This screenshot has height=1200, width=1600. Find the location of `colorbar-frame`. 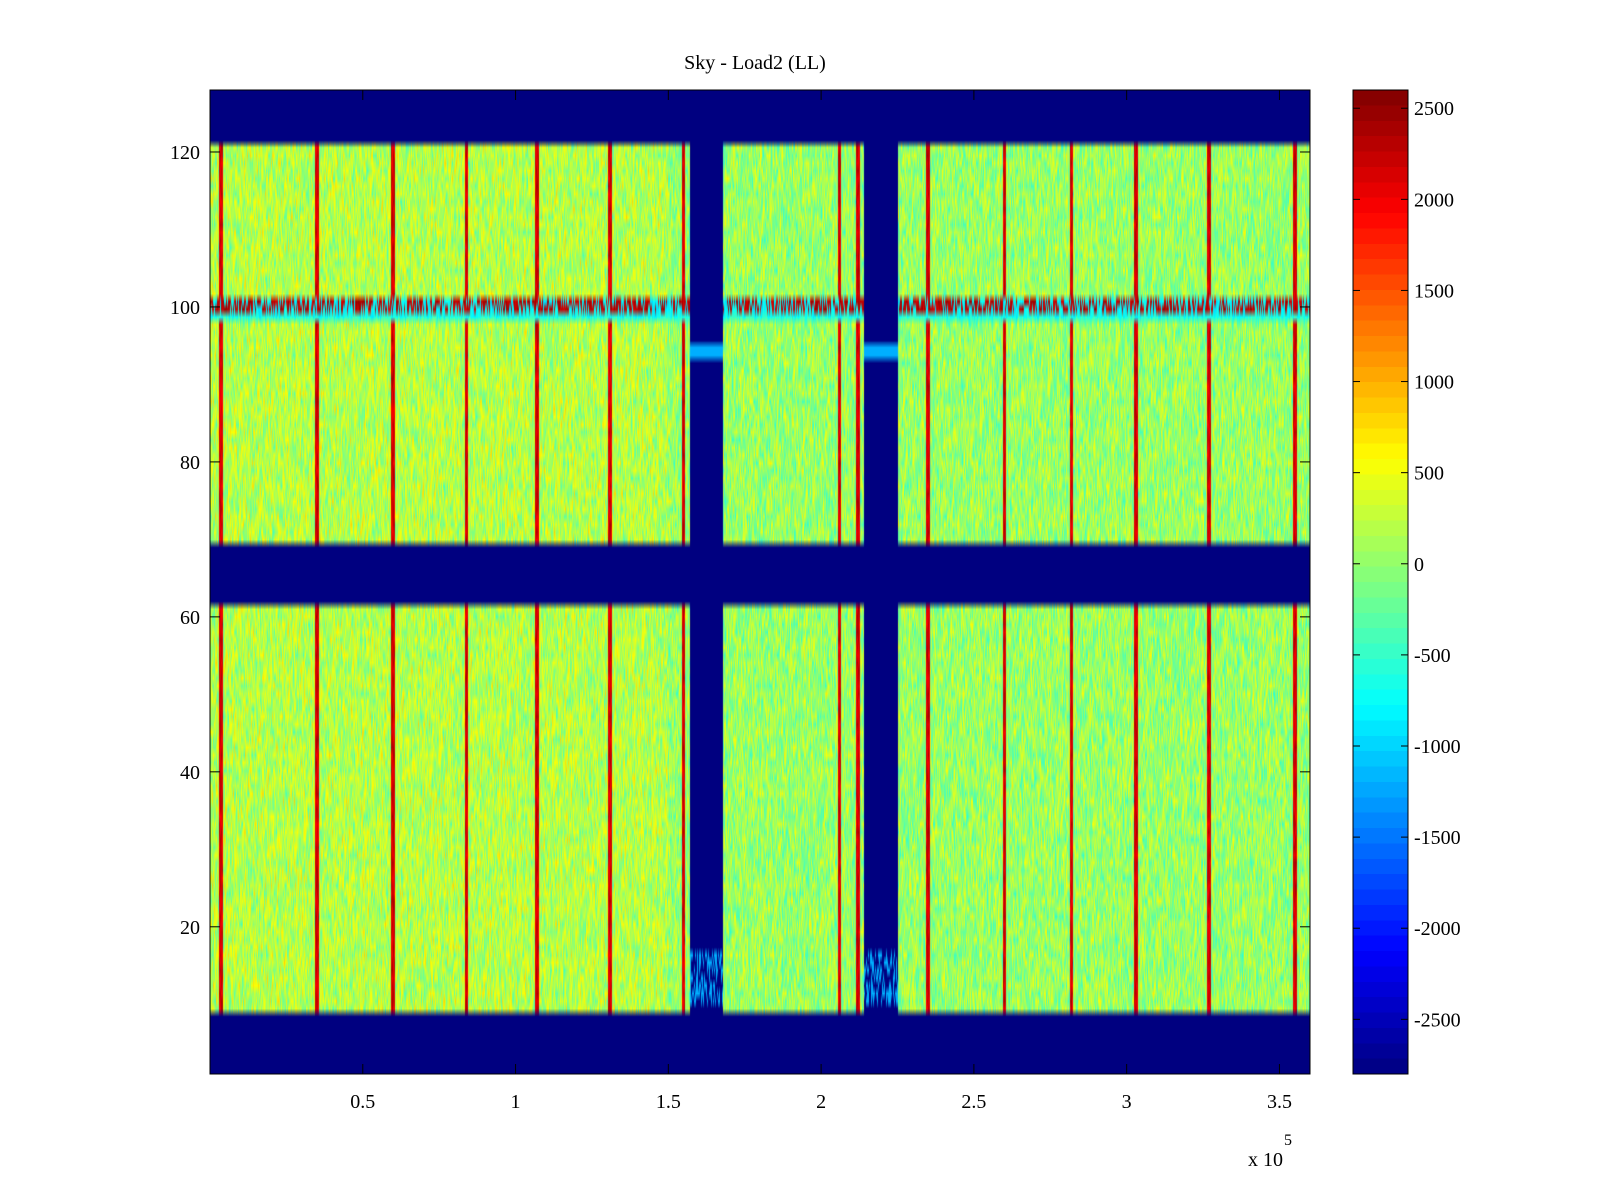

colorbar-frame is located at coordinates (1380, 582).